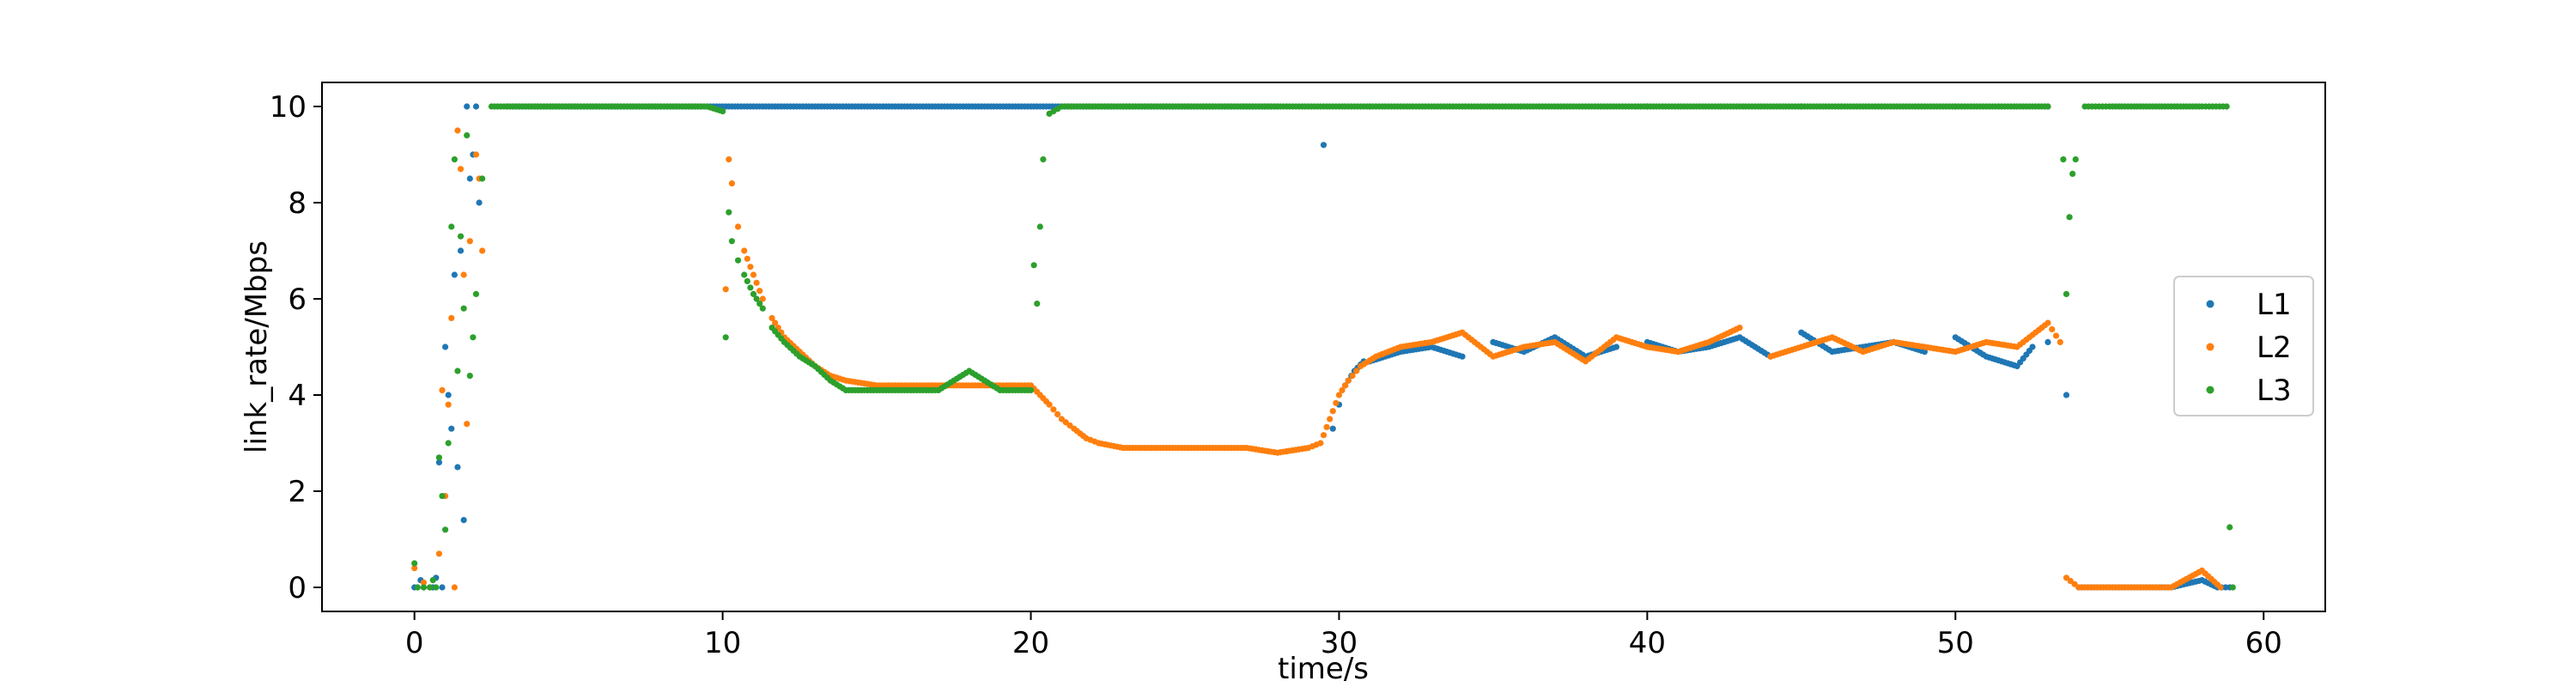 The height and width of the screenshot is (687, 2576). What do you see at coordinates (1030, 643) in the screenshot?
I see `x-tick-label: 20` at bounding box center [1030, 643].